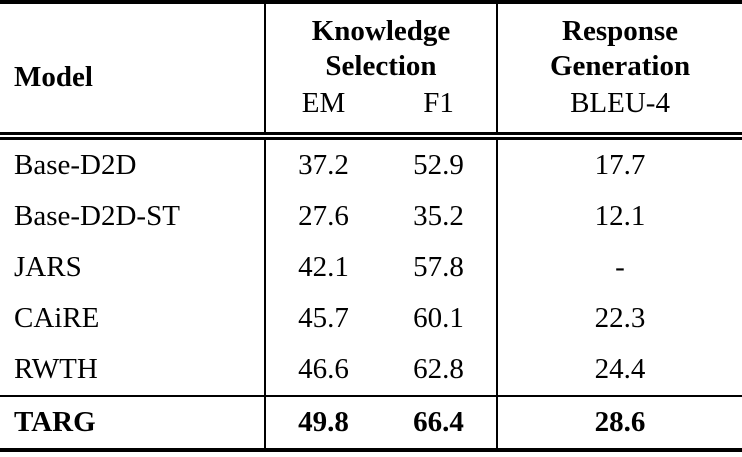 Image resolution: width=742 pixels, height=457 pixels. What do you see at coordinates (440, 369) in the screenshot?
I see `f1-cell: 62.8` at bounding box center [440, 369].